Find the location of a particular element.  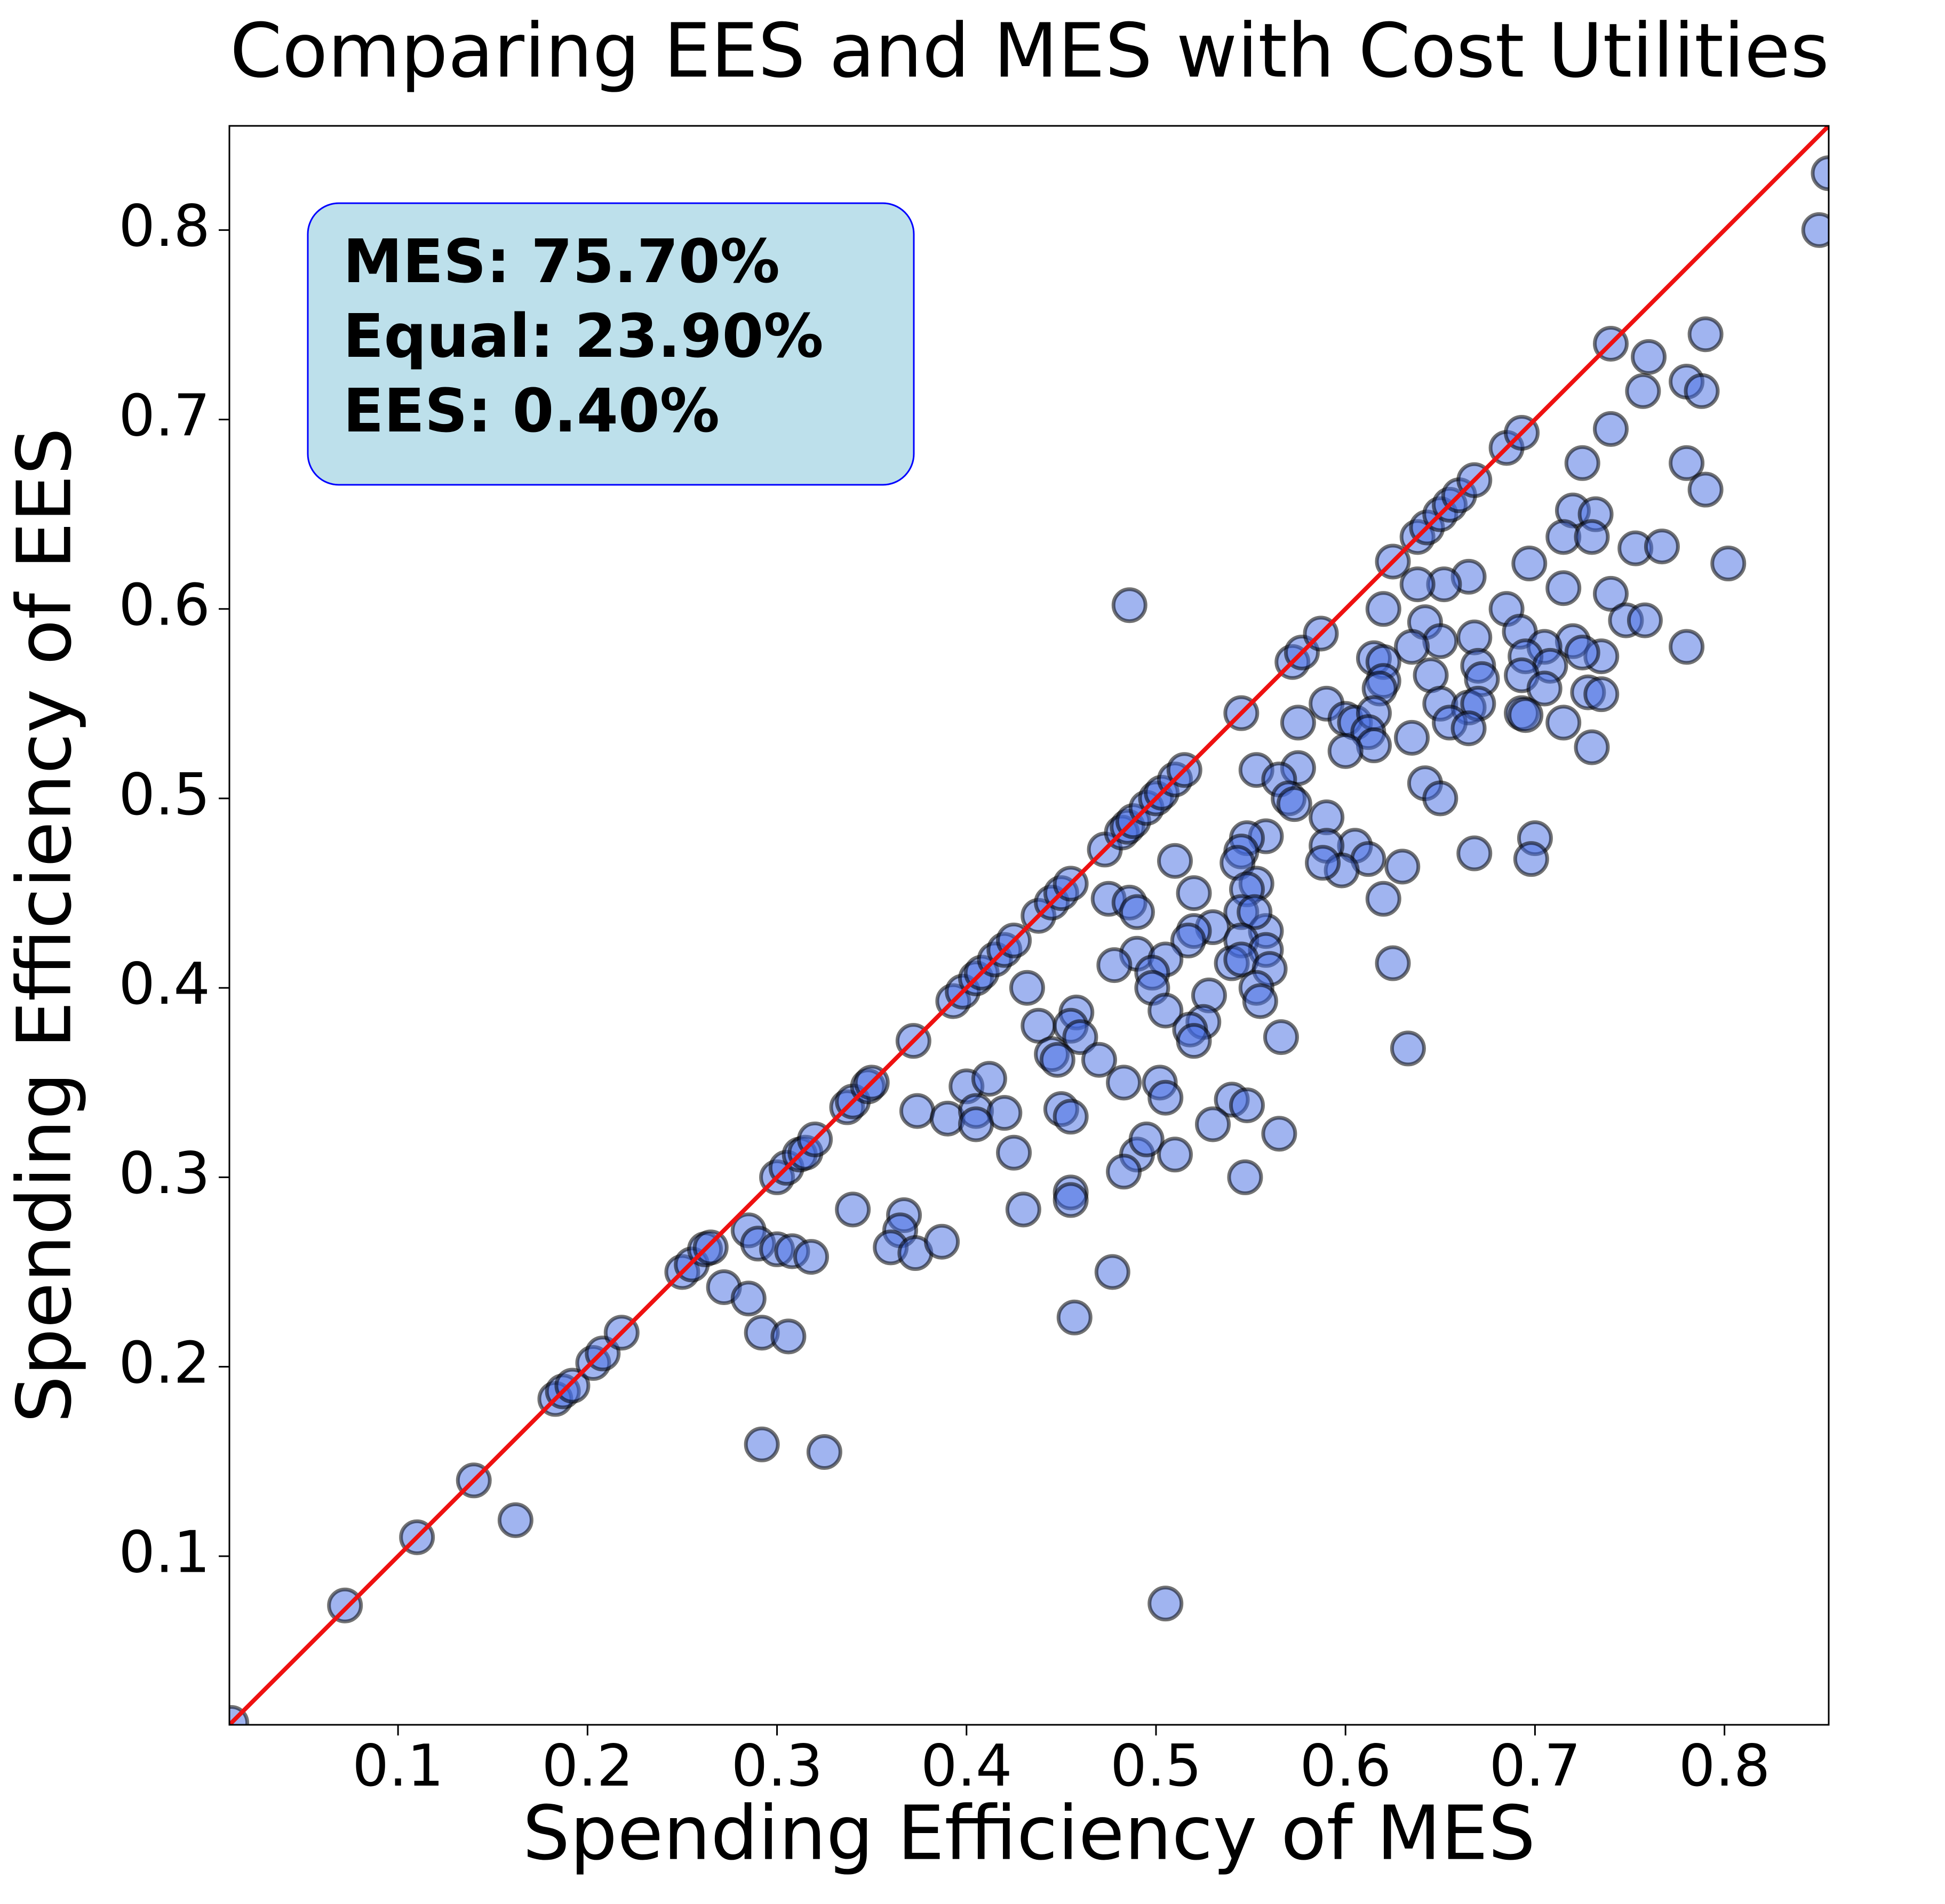

x-tick-label: 0.4 is located at coordinates (967, 1766).